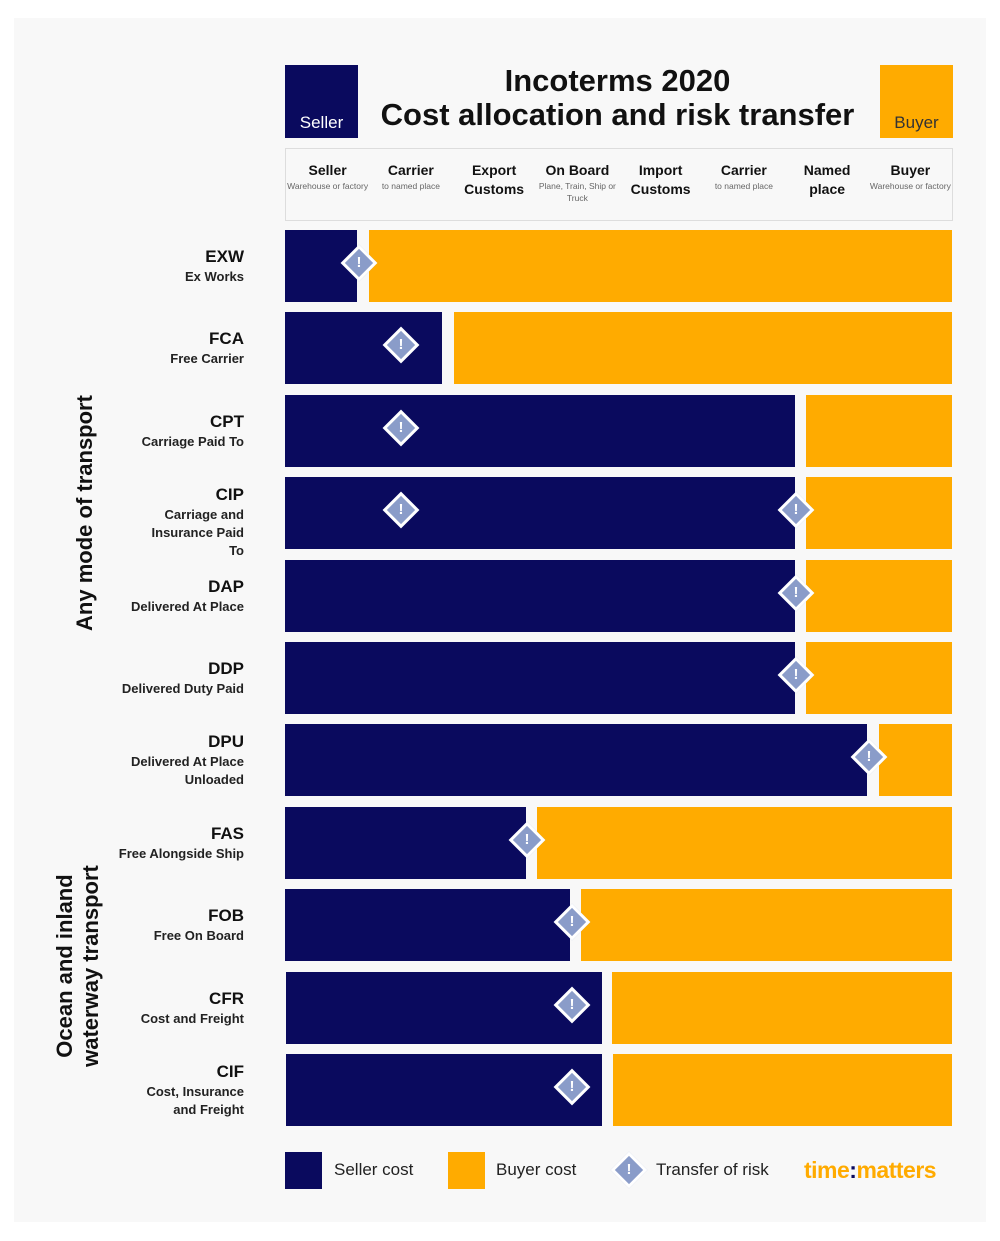 This screenshot has height=1241, width=1000. I want to click on group-label-any-mode: Any mode of transport, so click(85, 513).